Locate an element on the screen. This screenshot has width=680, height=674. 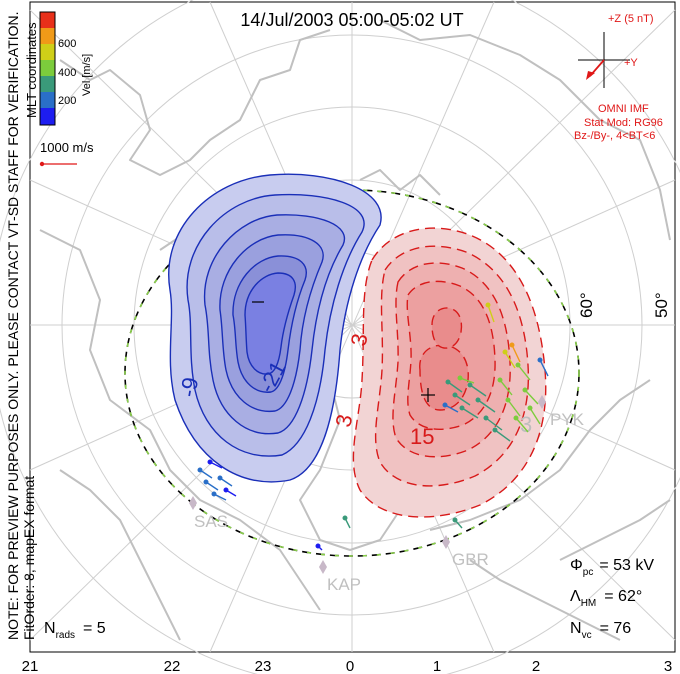
mlt-tick-2: 2 is located at coordinates (536, 666).